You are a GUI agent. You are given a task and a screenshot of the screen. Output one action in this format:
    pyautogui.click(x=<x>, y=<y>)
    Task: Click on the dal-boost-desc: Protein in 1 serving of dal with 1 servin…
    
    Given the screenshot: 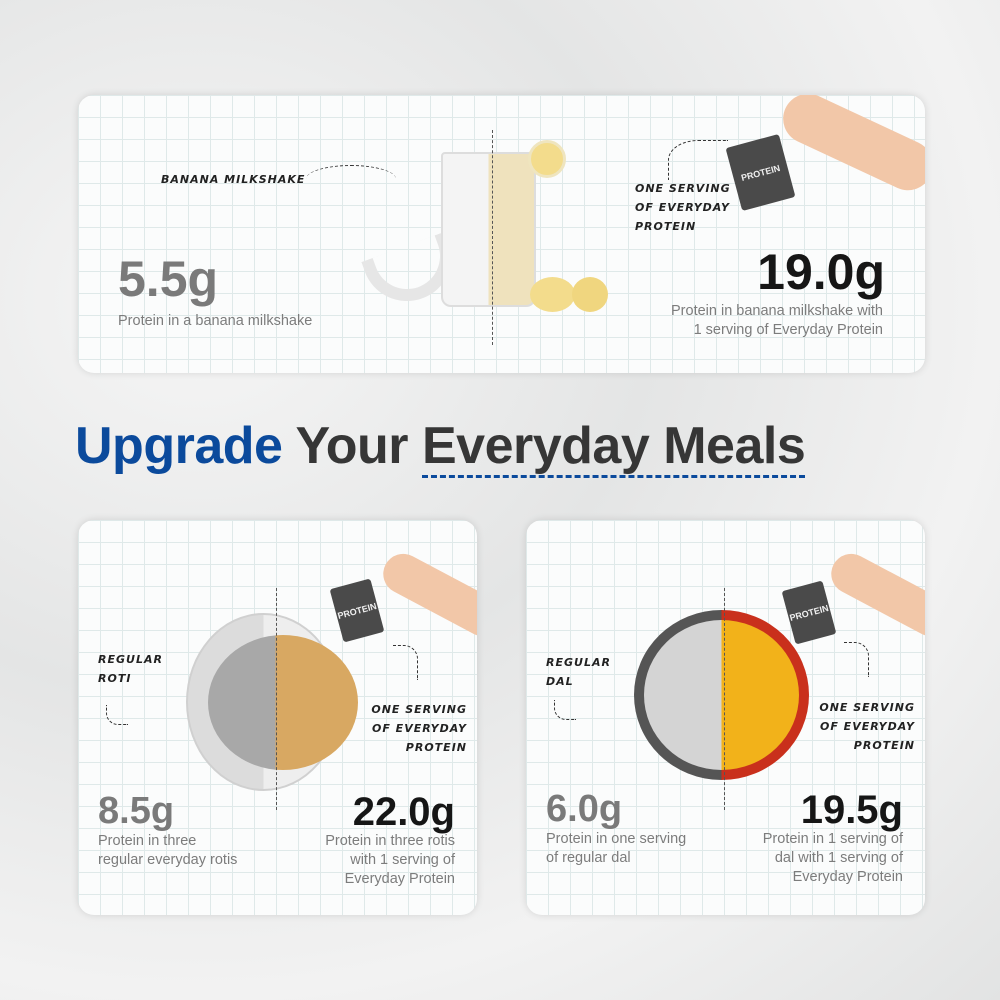 What is the action you would take?
    pyautogui.click(x=833, y=858)
    